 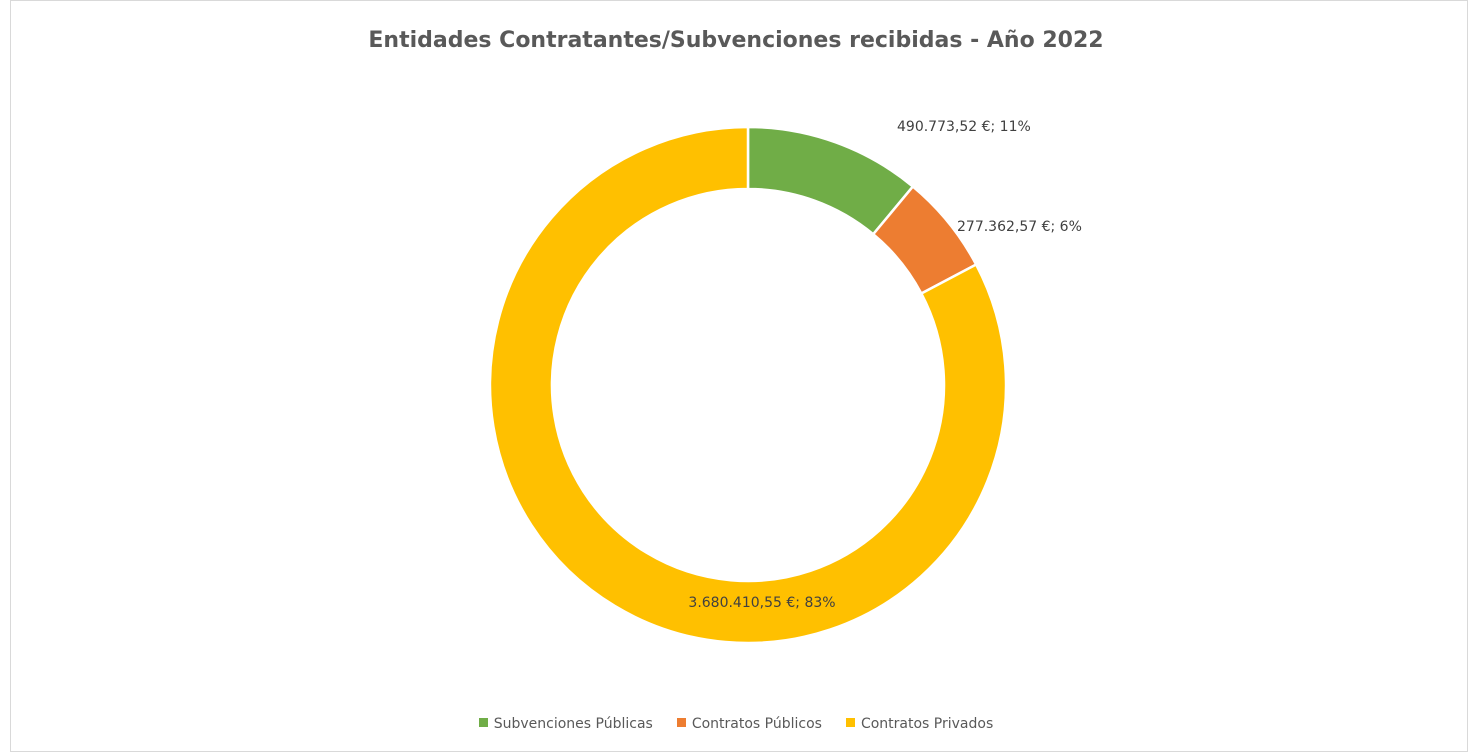 What do you see at coordinates (1019, 227) in the screenshot?
I see `data-label: 277.362,57 €; 6%` at bounding box center [1019, 227].